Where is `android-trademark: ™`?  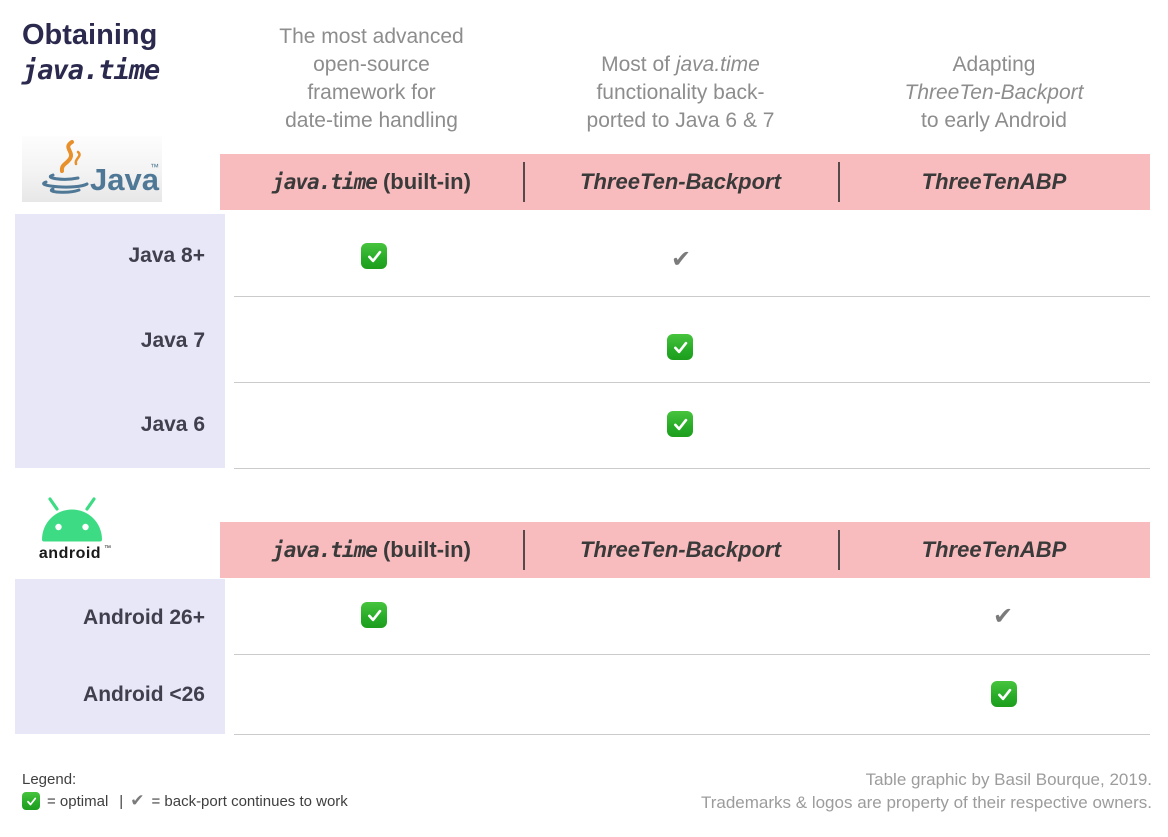 android-trademark: ™ is located at coordinates (107, 548).